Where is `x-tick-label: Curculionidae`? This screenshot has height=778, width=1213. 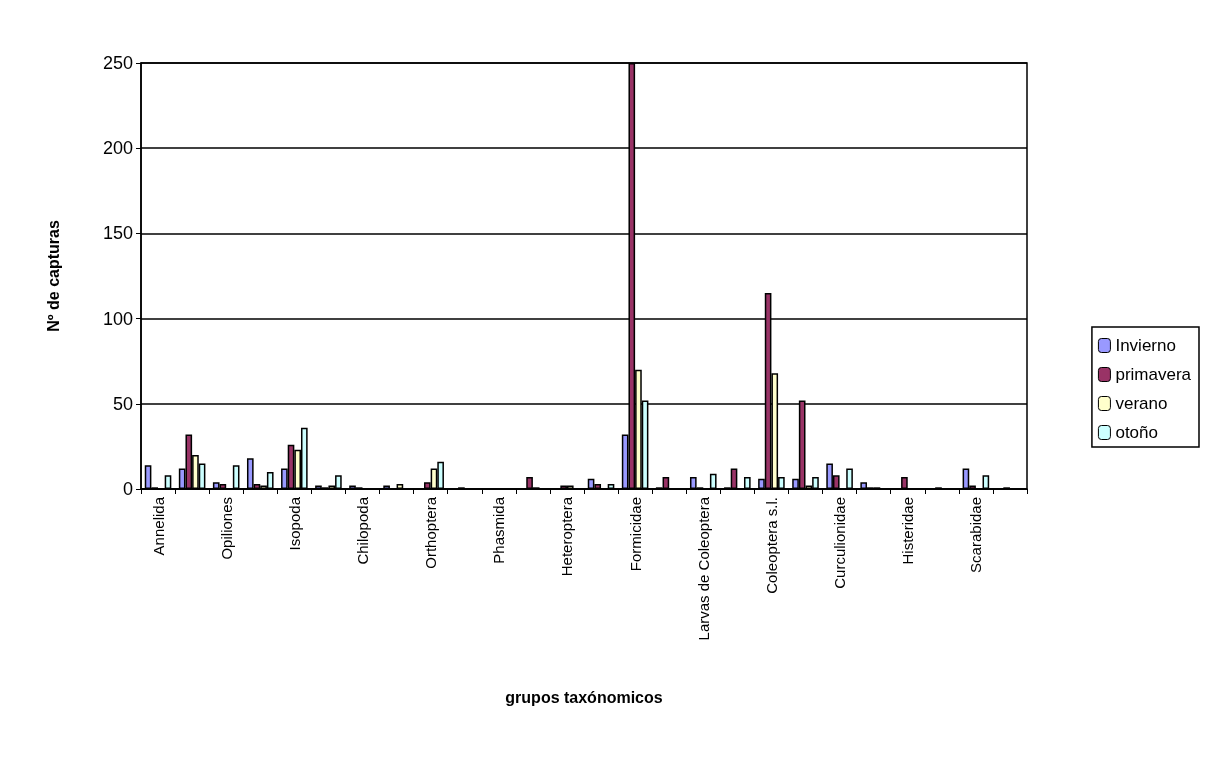 x-tick-label: Curculionidae is located at coordinates (840, 543).